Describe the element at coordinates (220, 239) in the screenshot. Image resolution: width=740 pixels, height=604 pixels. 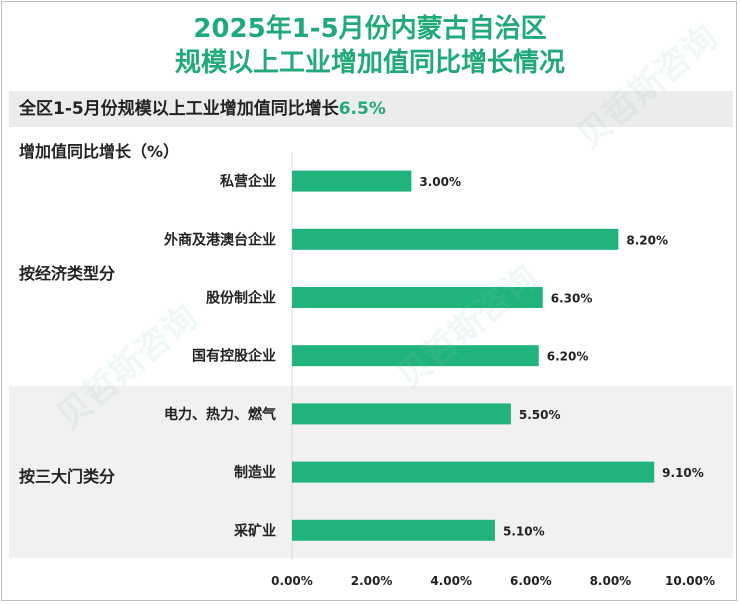
I see `category-label: 外商及港澳台企业` at that location.